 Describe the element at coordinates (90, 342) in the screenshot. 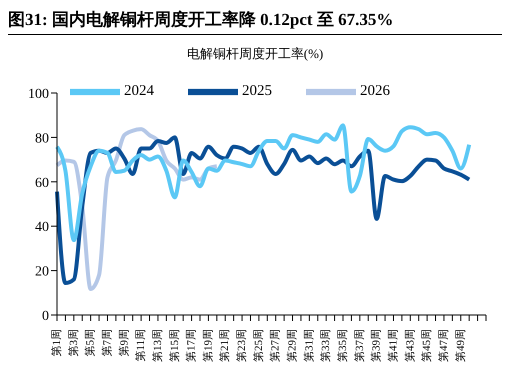

I see `x-tick-label: 第5周` at that location.